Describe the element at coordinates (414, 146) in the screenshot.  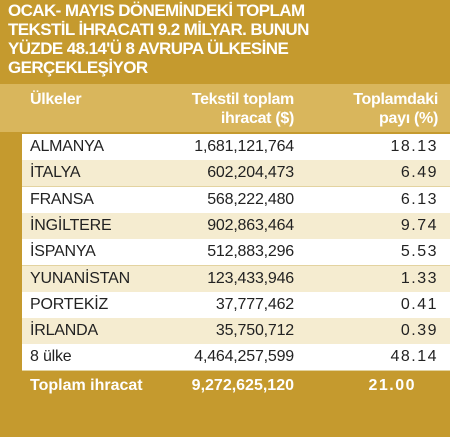
I see `cell: 18.13` at that location.